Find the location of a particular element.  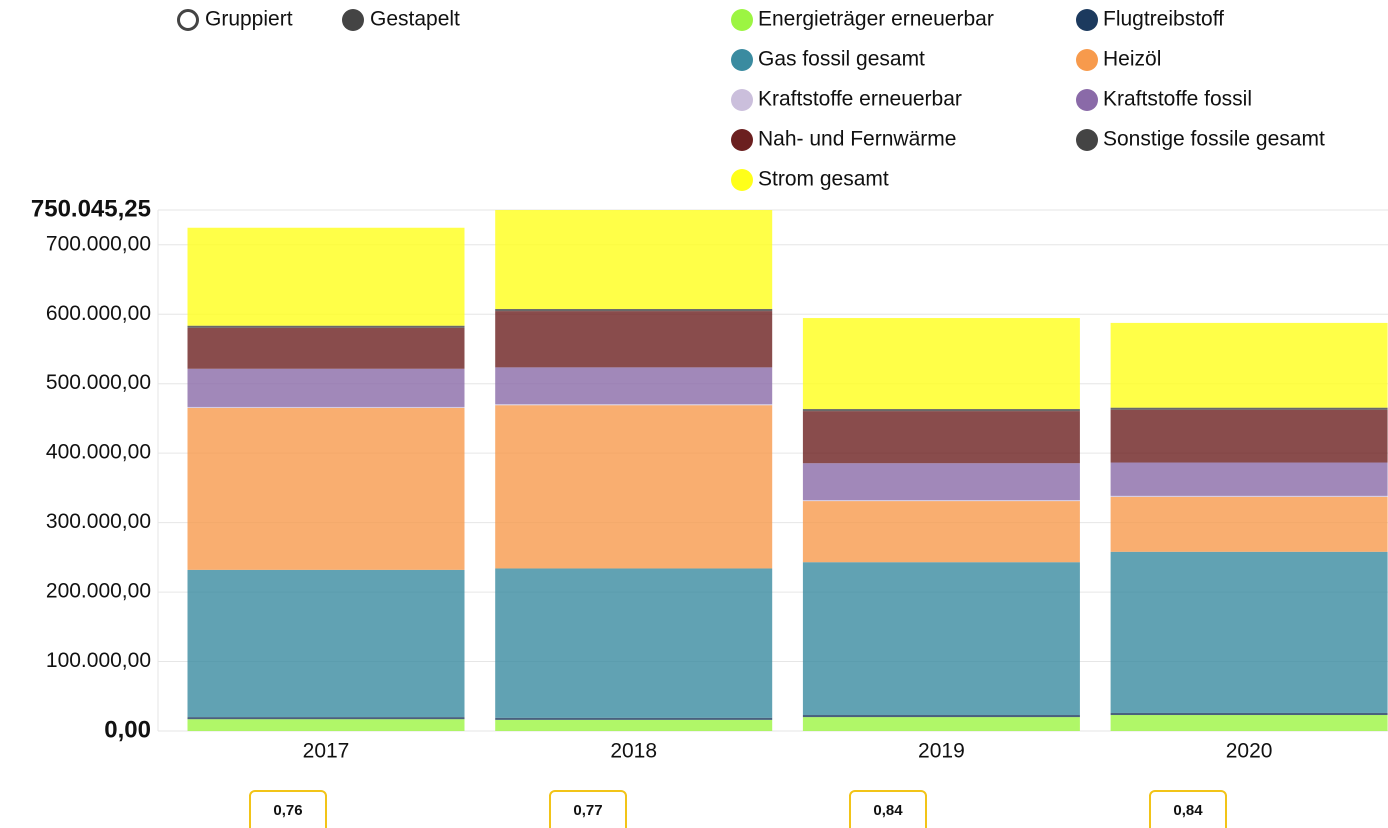

legend-label: Nah- und Fernwärme is located at coordinates (857, 139).